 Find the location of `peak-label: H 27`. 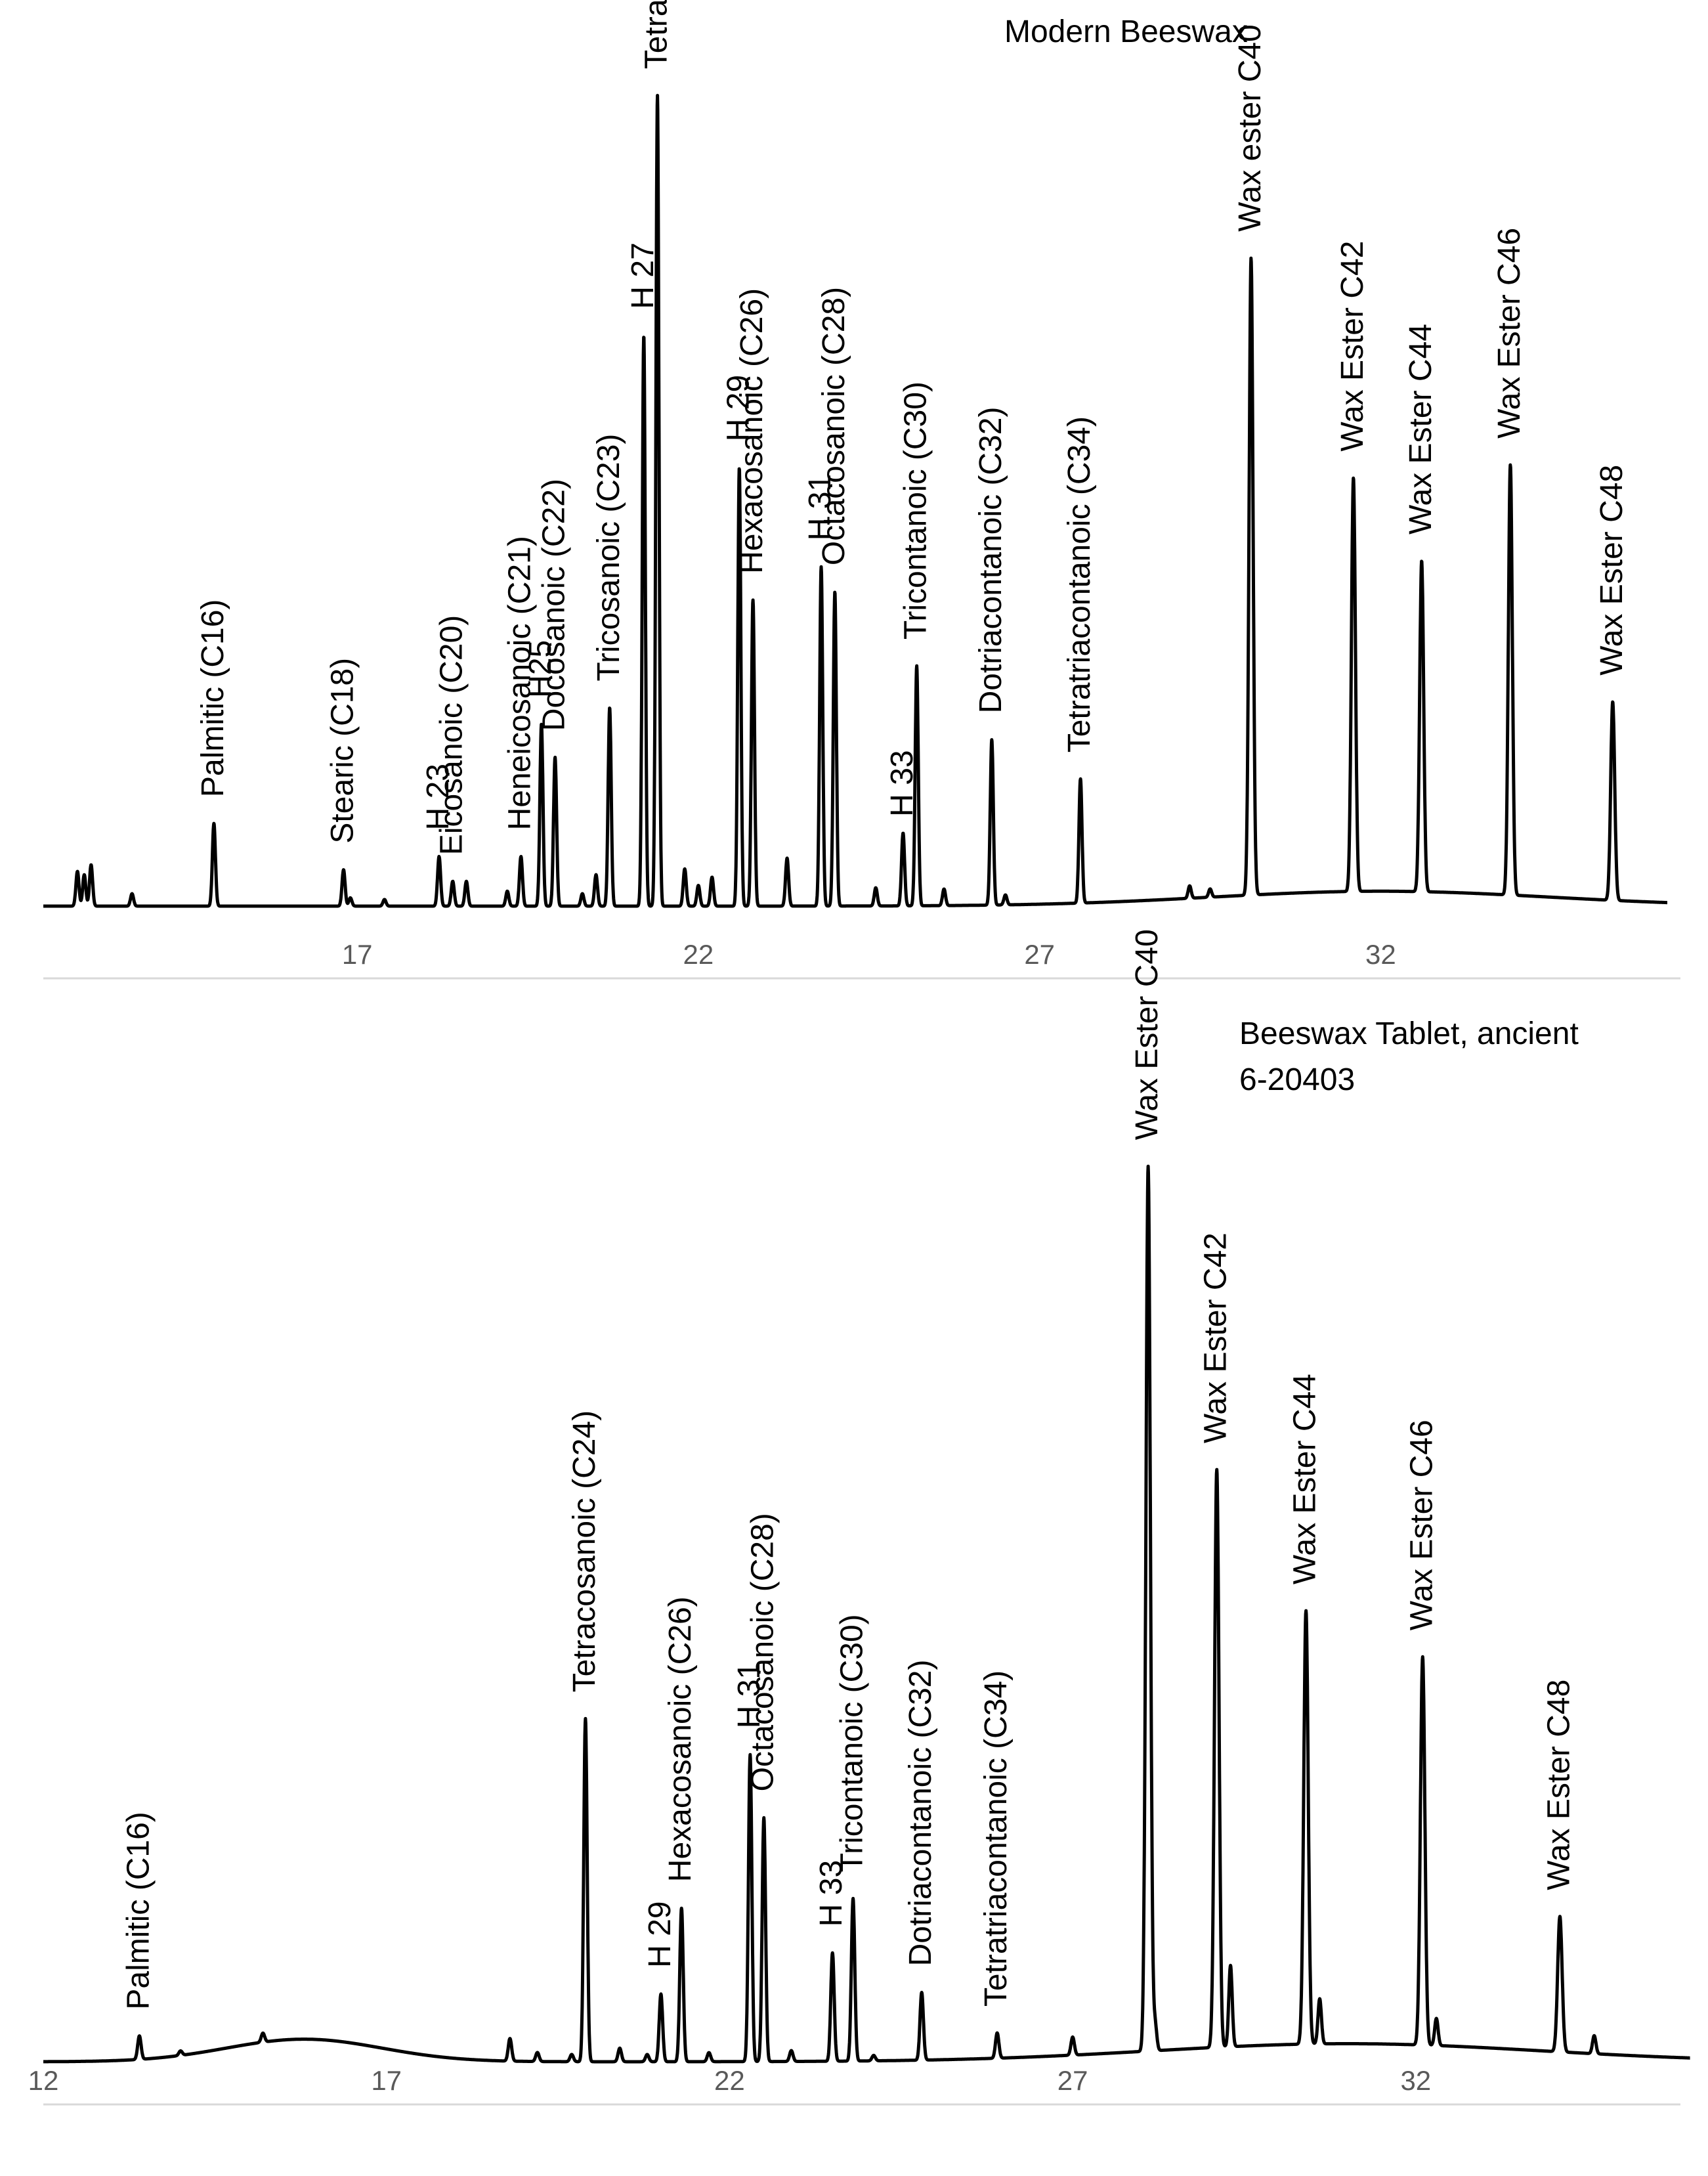

peak-label: H 27 is located at coordinates (643, 275).